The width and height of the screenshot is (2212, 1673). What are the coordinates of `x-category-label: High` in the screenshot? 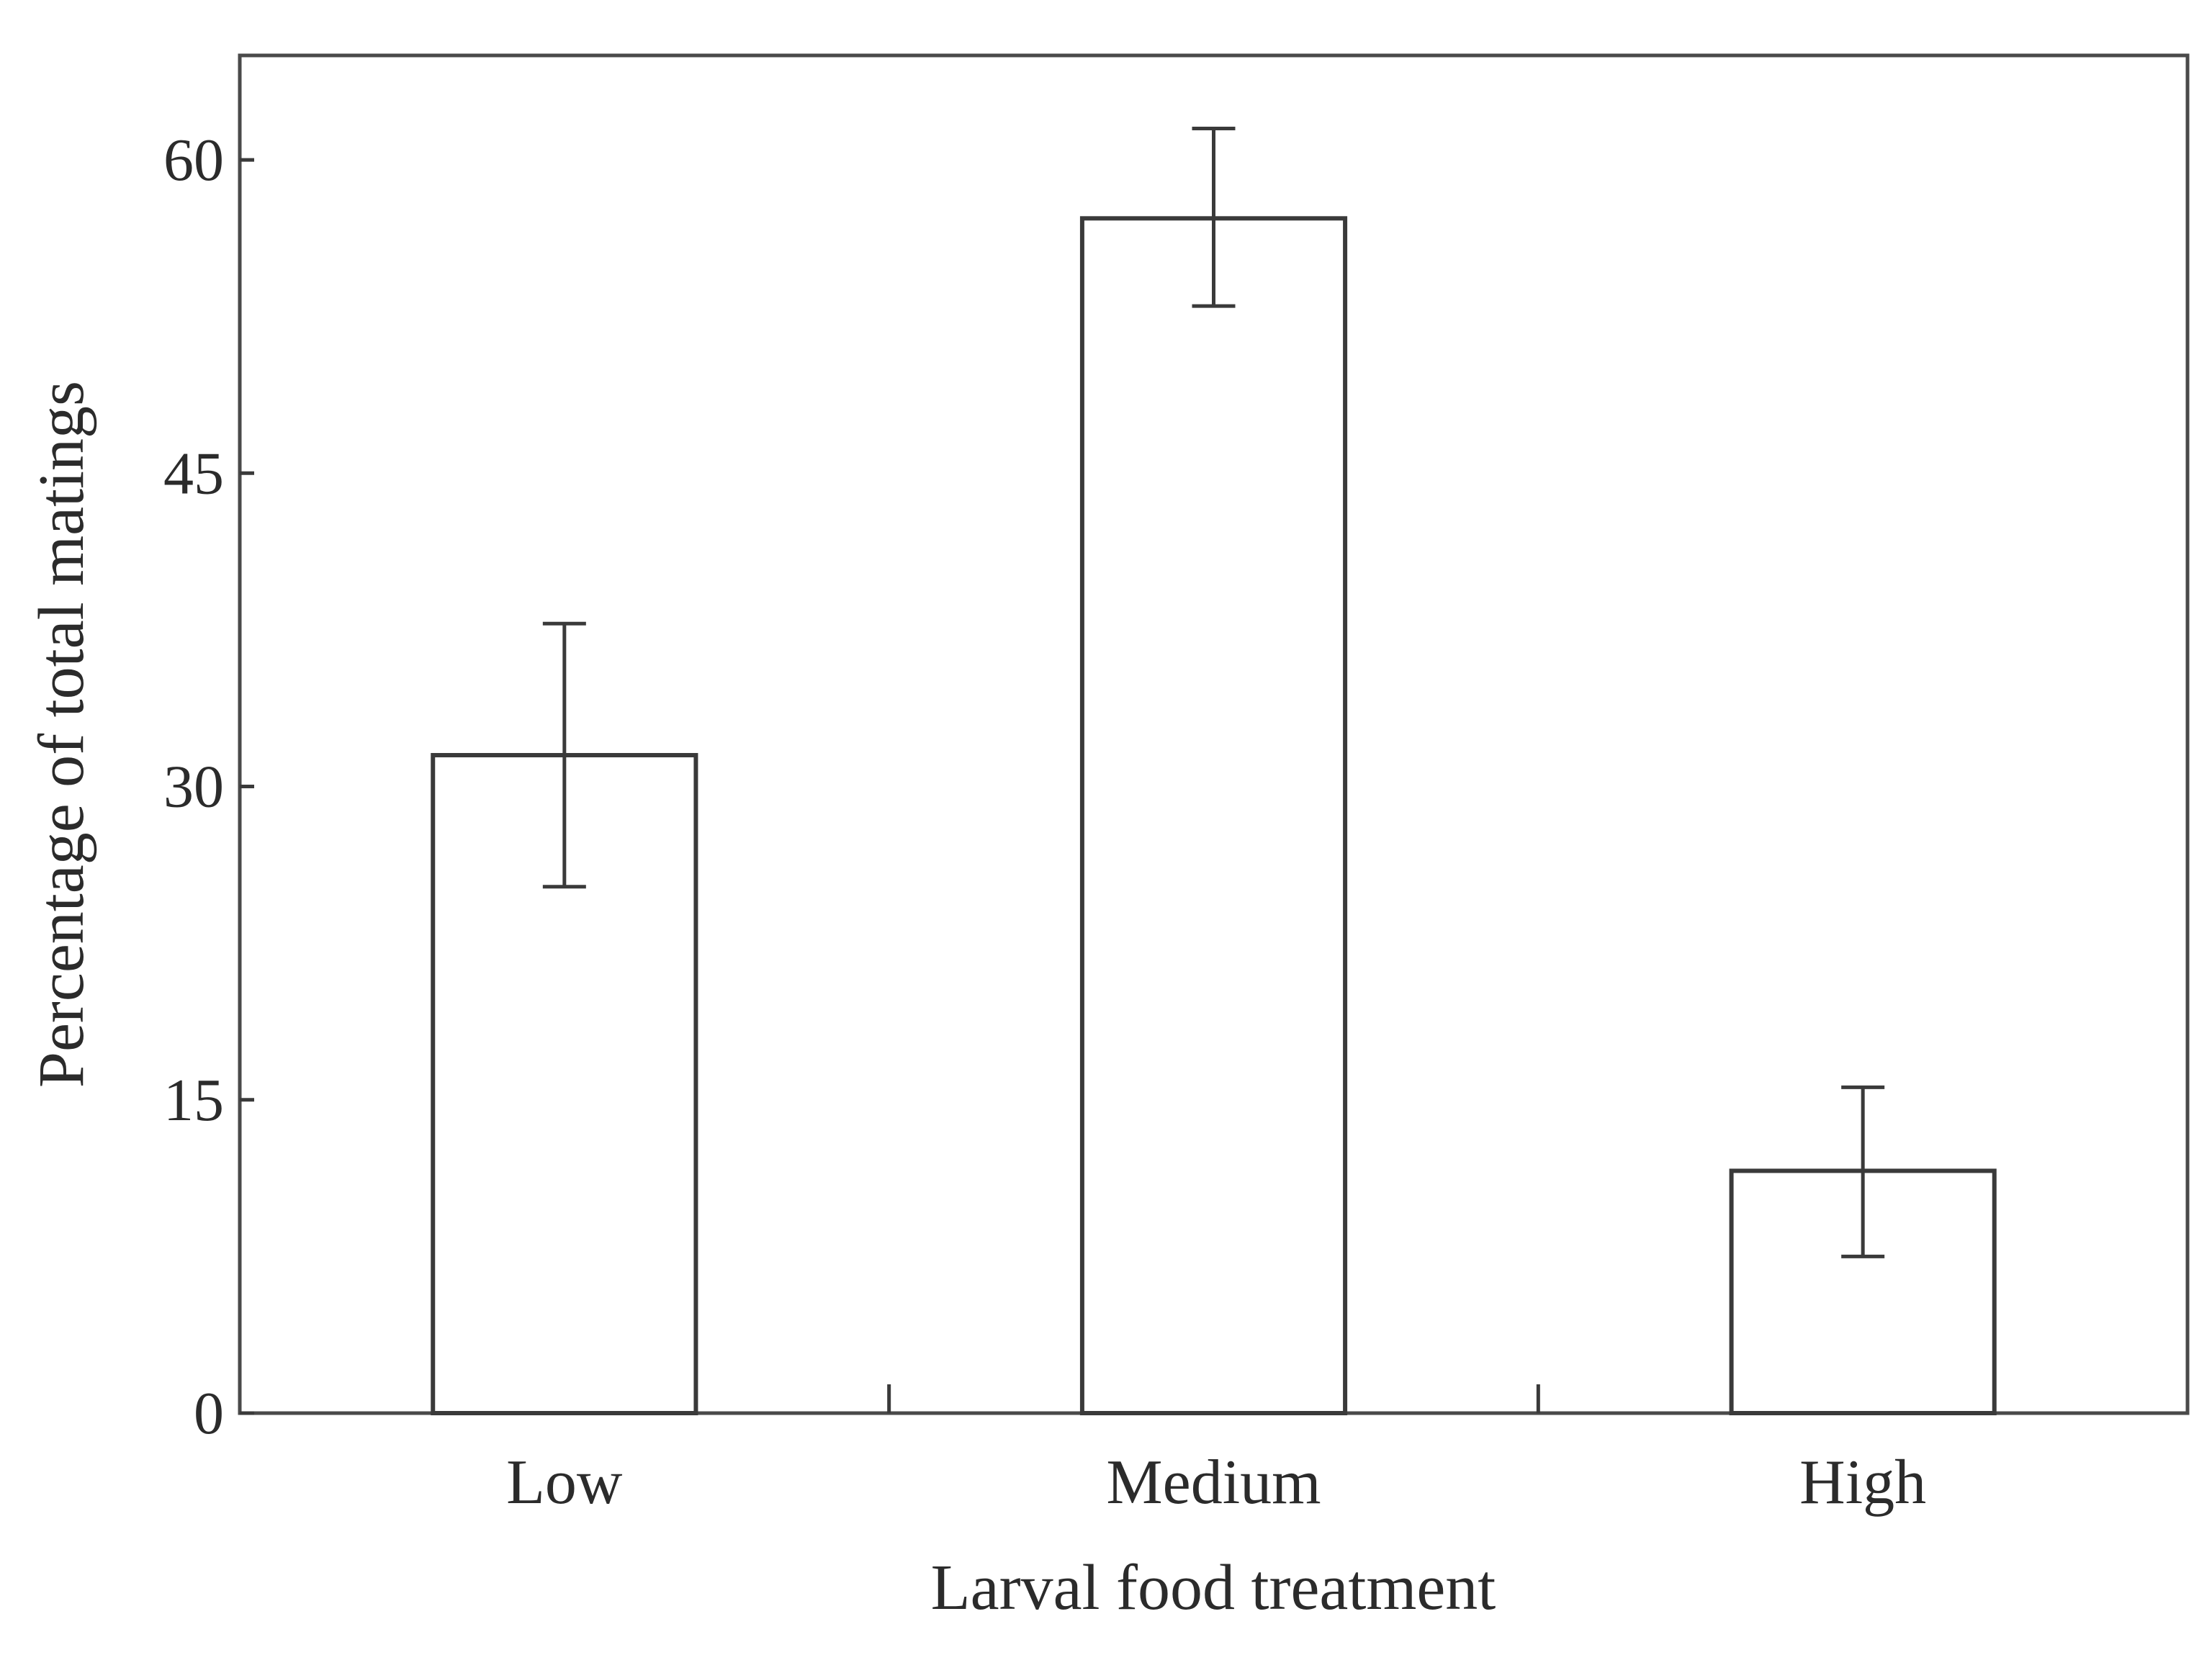 It's located at (1863, 1483).